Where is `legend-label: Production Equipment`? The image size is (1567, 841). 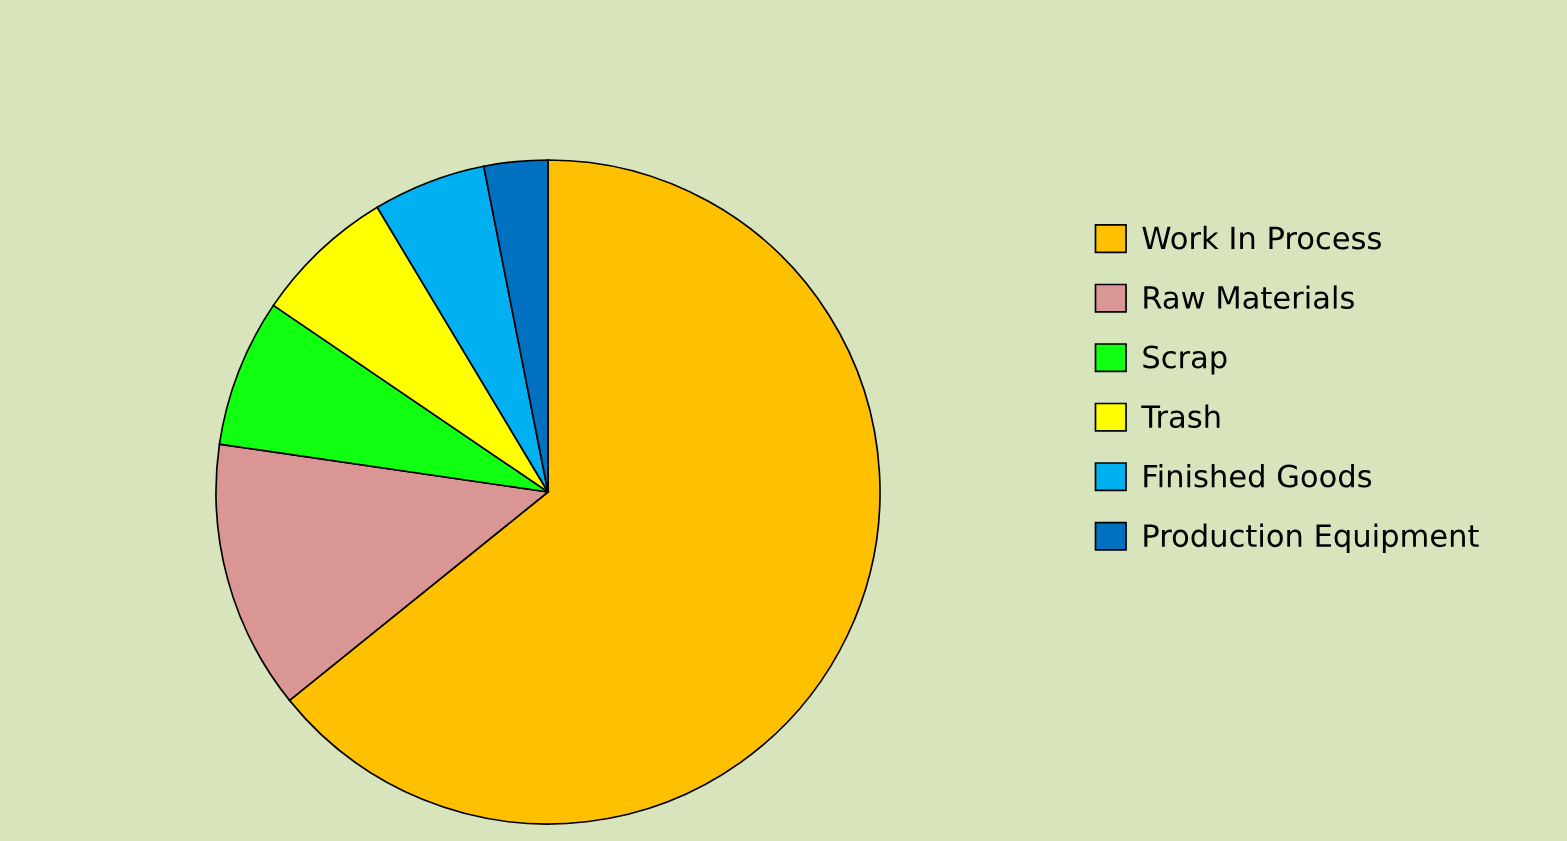
legend-label: Production Equipment is located at coordinates (1311, 538).